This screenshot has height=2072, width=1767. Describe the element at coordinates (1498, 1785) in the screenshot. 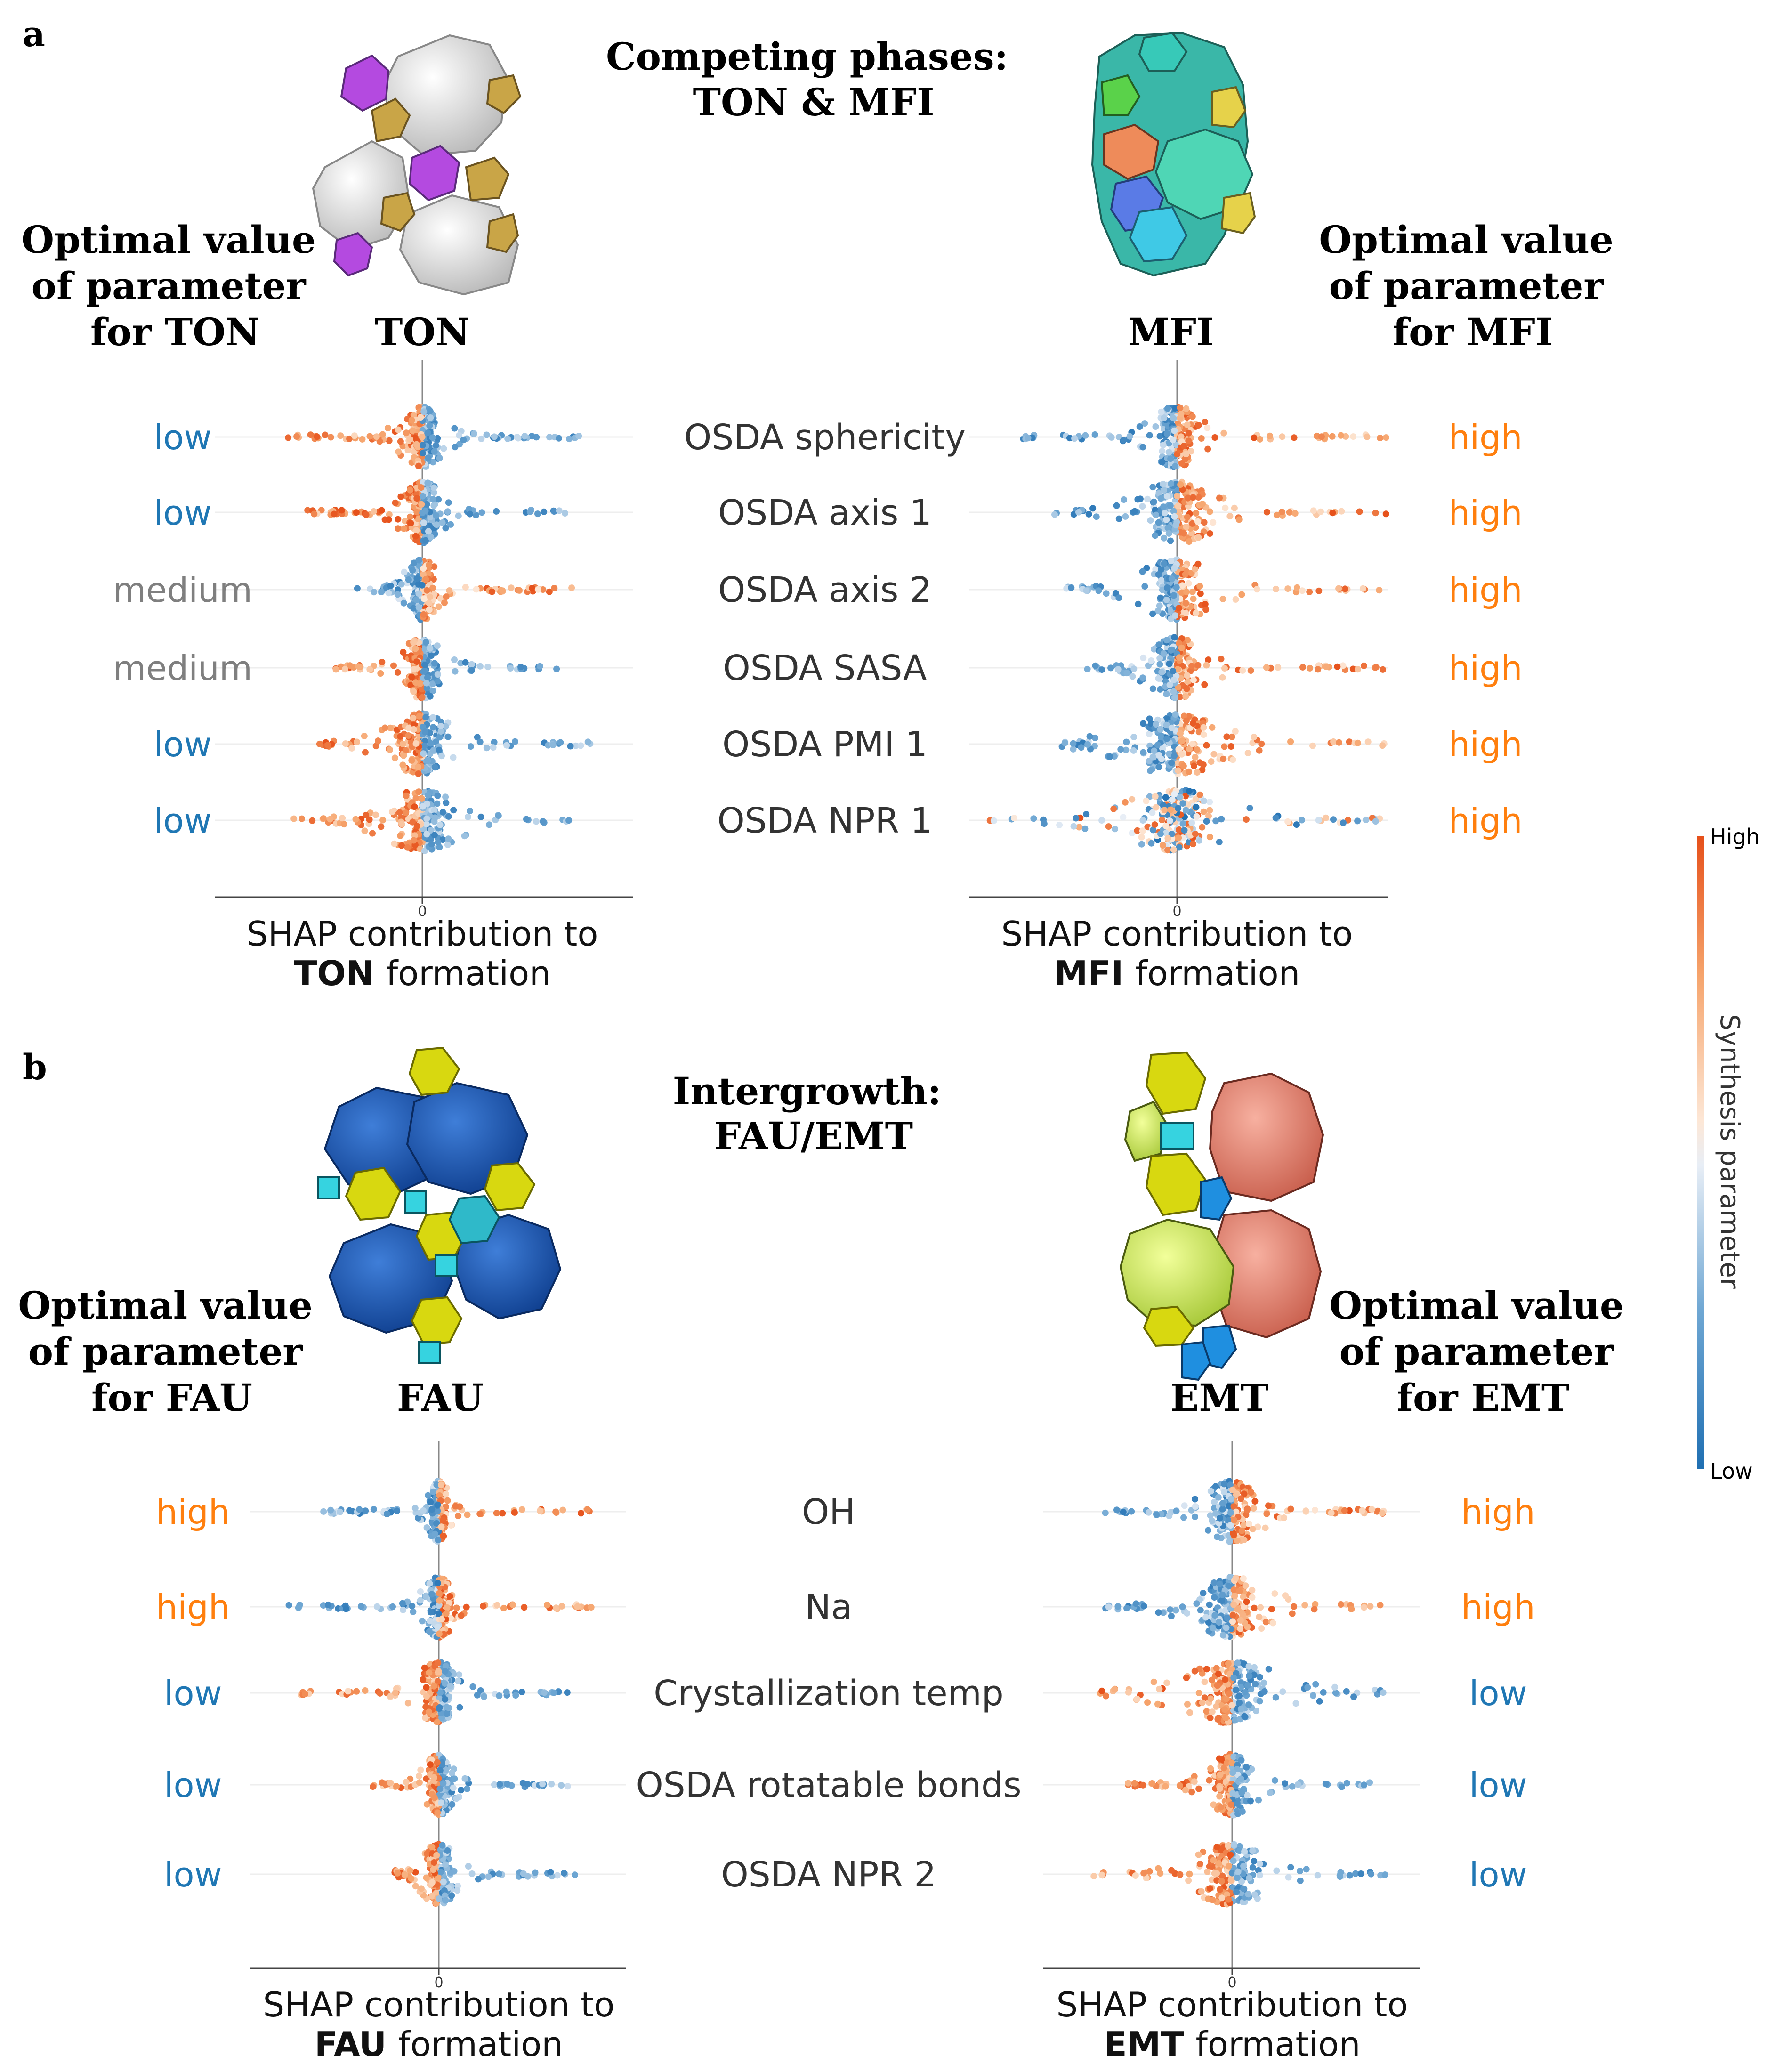

I see `optimal-level-label: low` at that location.